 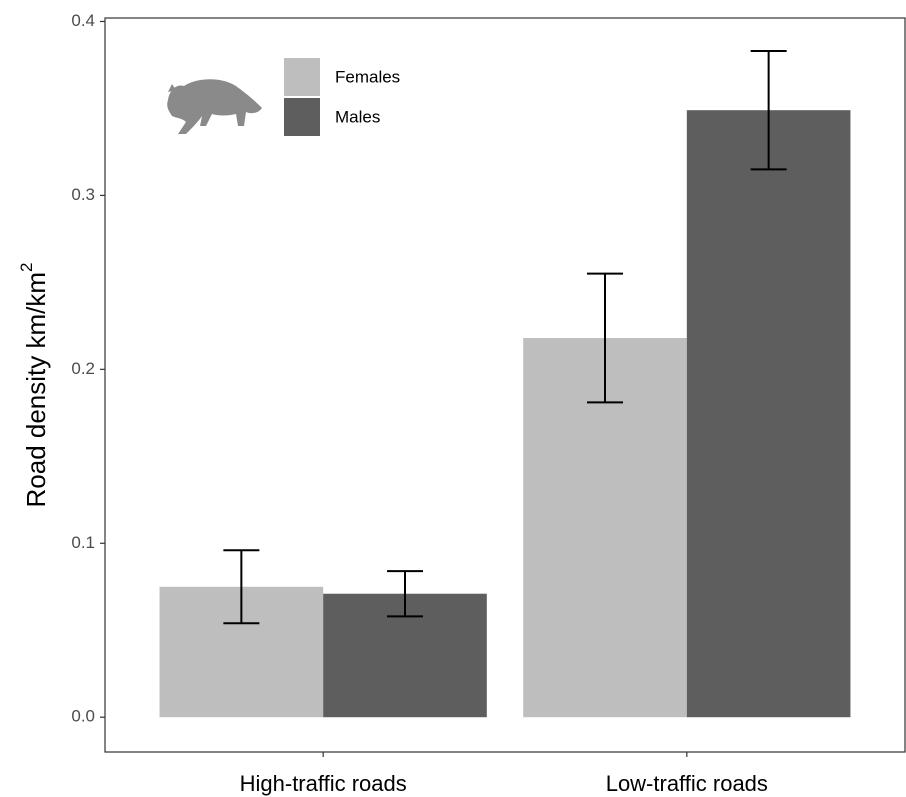 I want to click on y-tick-label: 0.4, so click(x=83, y=20).